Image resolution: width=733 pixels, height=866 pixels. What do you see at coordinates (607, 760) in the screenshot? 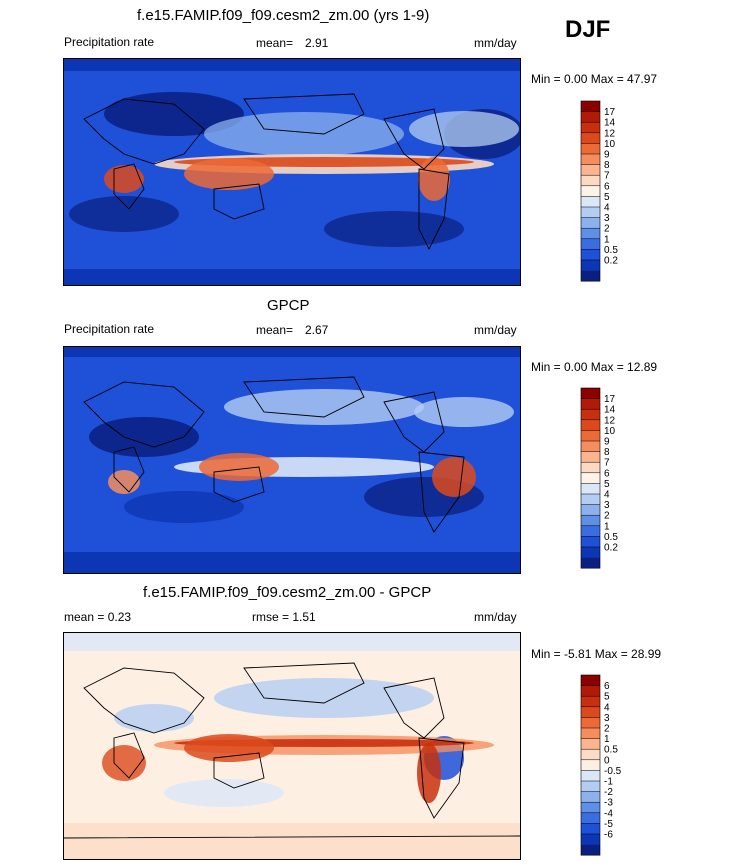
I see `colorbar-tick-label: 0` at bounding box center [607, 760].